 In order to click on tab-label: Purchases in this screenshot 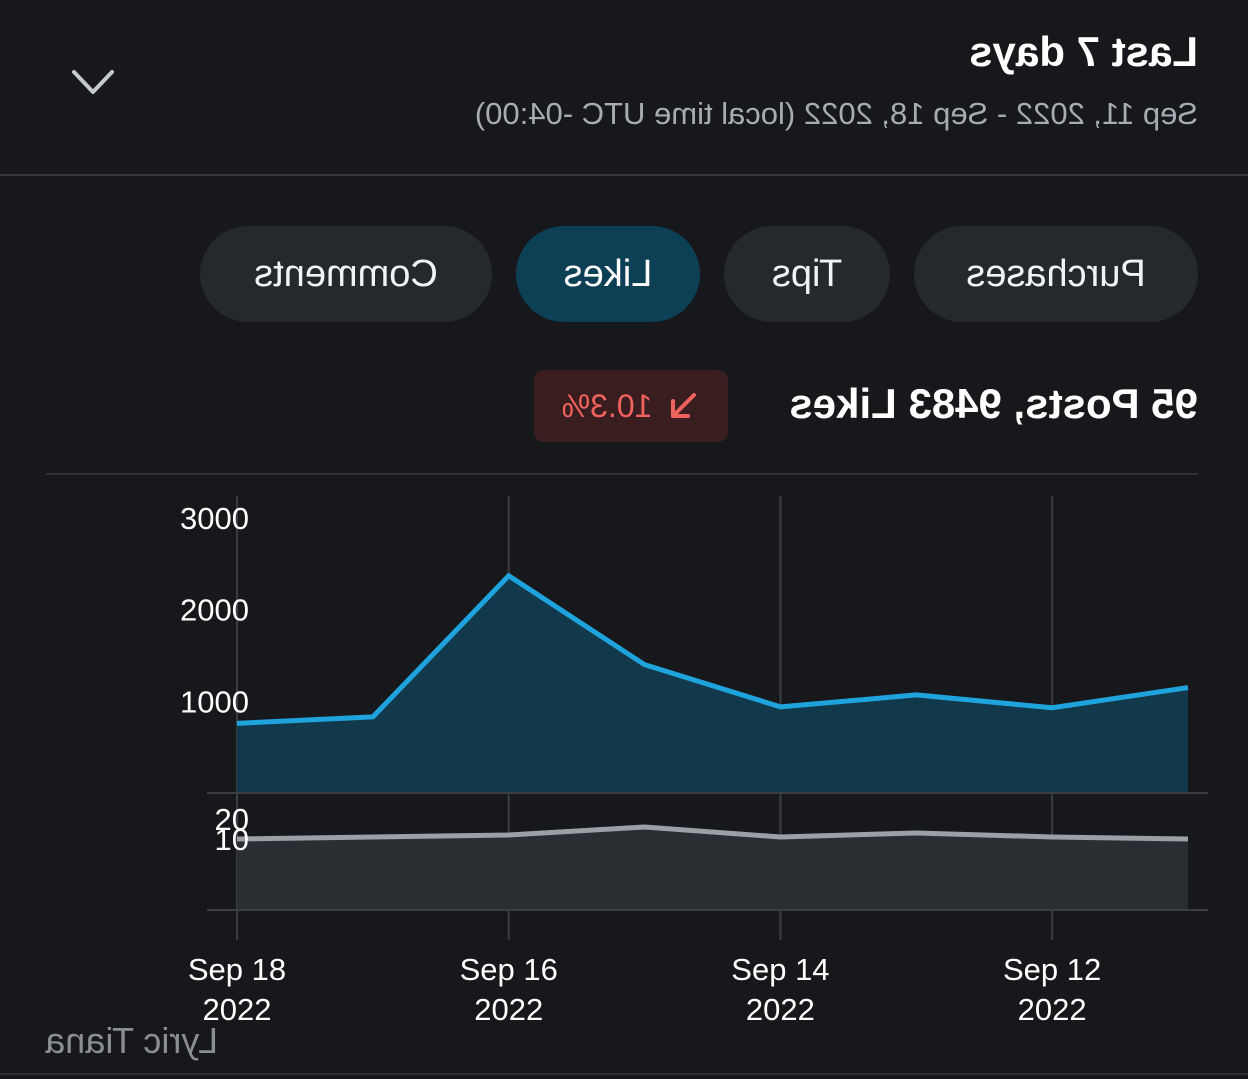, I will do `click(1056, 273)`.